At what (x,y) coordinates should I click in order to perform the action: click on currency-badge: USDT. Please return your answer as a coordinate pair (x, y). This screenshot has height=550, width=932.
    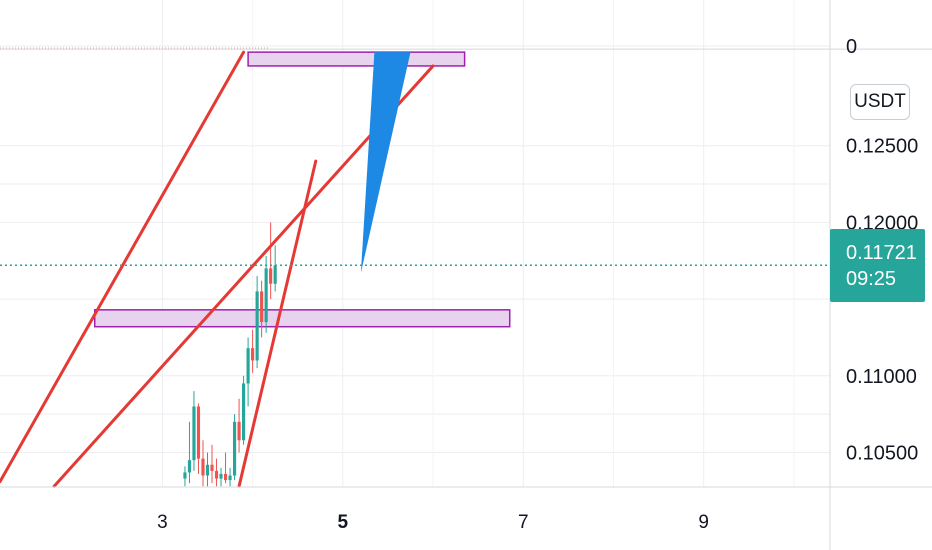
    Looking at the image, I should click on (880, 102).